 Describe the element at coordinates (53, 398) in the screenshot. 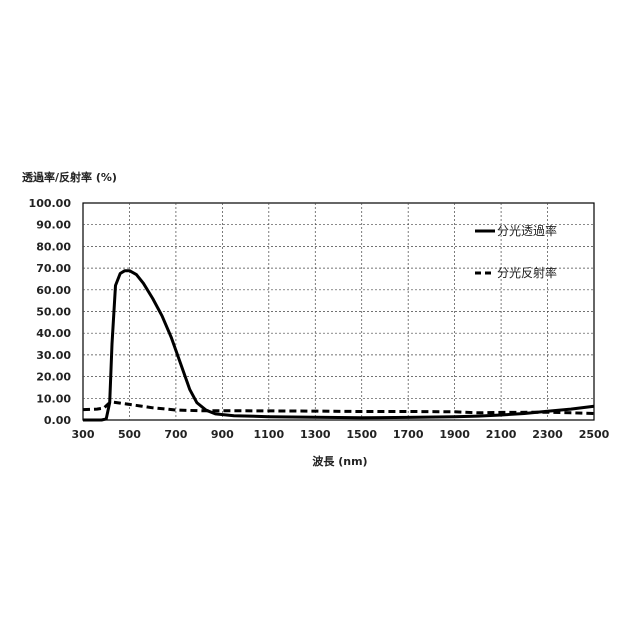

I see `y-tick-label: 10.00` at that location.